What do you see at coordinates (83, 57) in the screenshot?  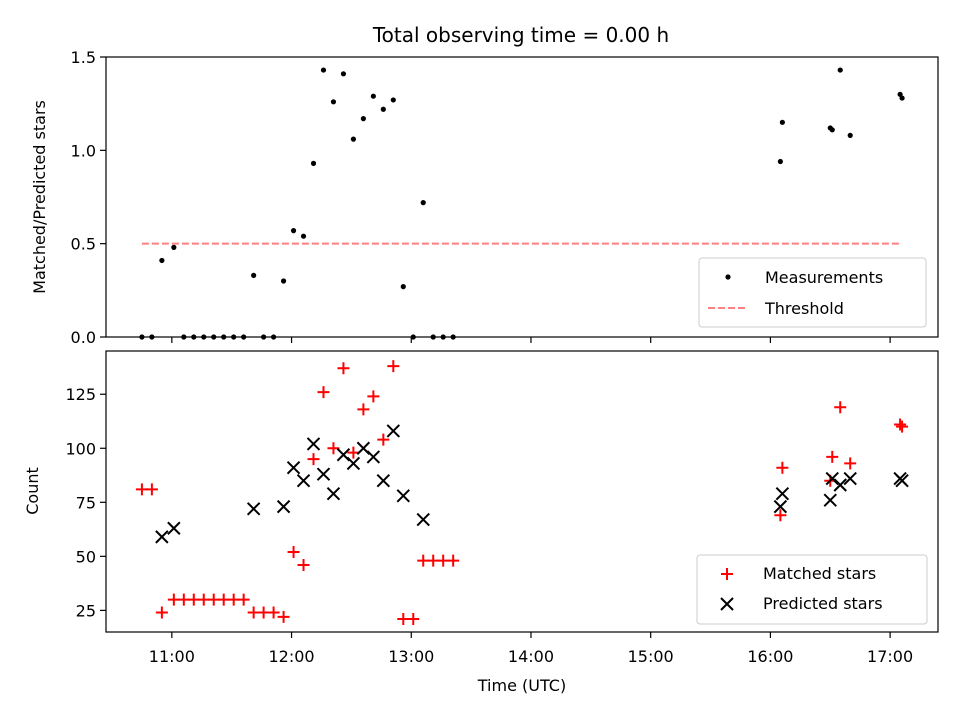 I see `top-y-tick-label: 1.5` at bounding box center [83, 57].